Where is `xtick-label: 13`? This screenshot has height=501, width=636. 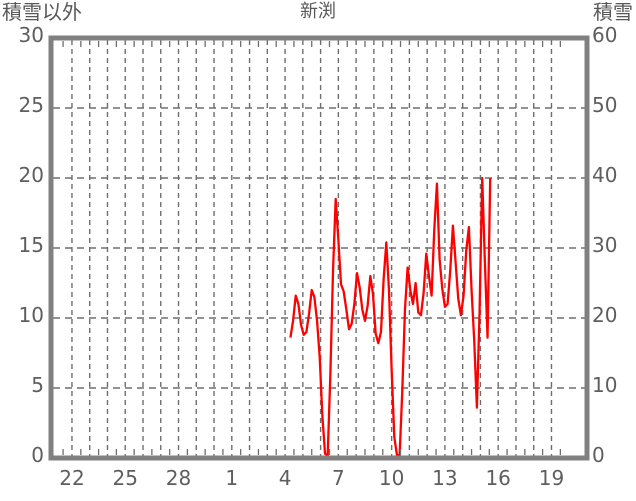 xtick-label: 13 is located at coordinates (445, 478).